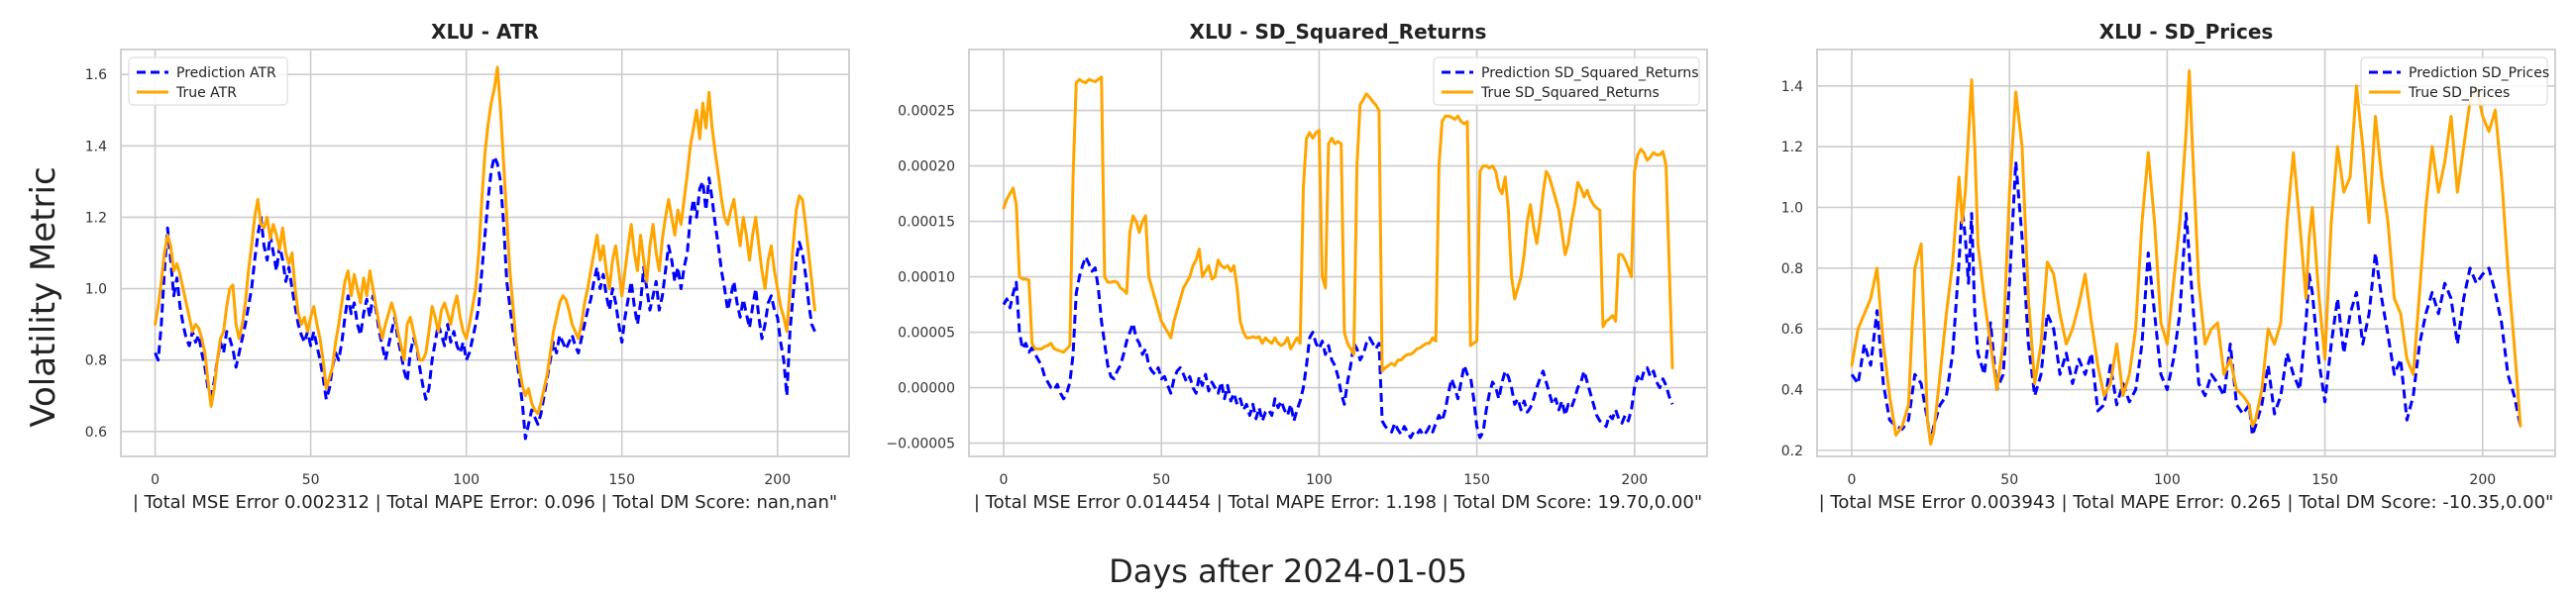 Image resolution: width=2576 pixels, height=598 pixels. Describe the element at coordinates (921, 444) in the screenshot. I see `y-tick-label: −0.00005` at that location.